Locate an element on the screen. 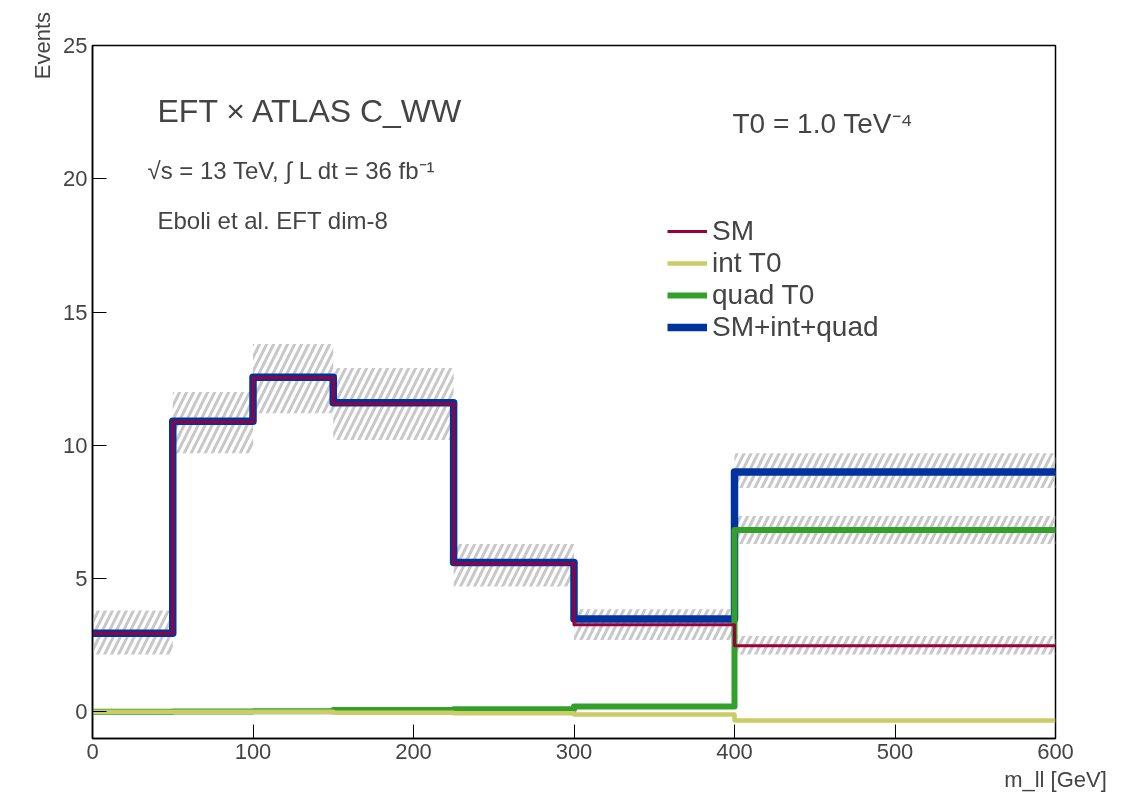 The height and width of the screenshot is (799, 1135). annotation: √s = 13 TeV, ∫ L dt = 36 fb⁻¹ is located at coordinates (291, 170).